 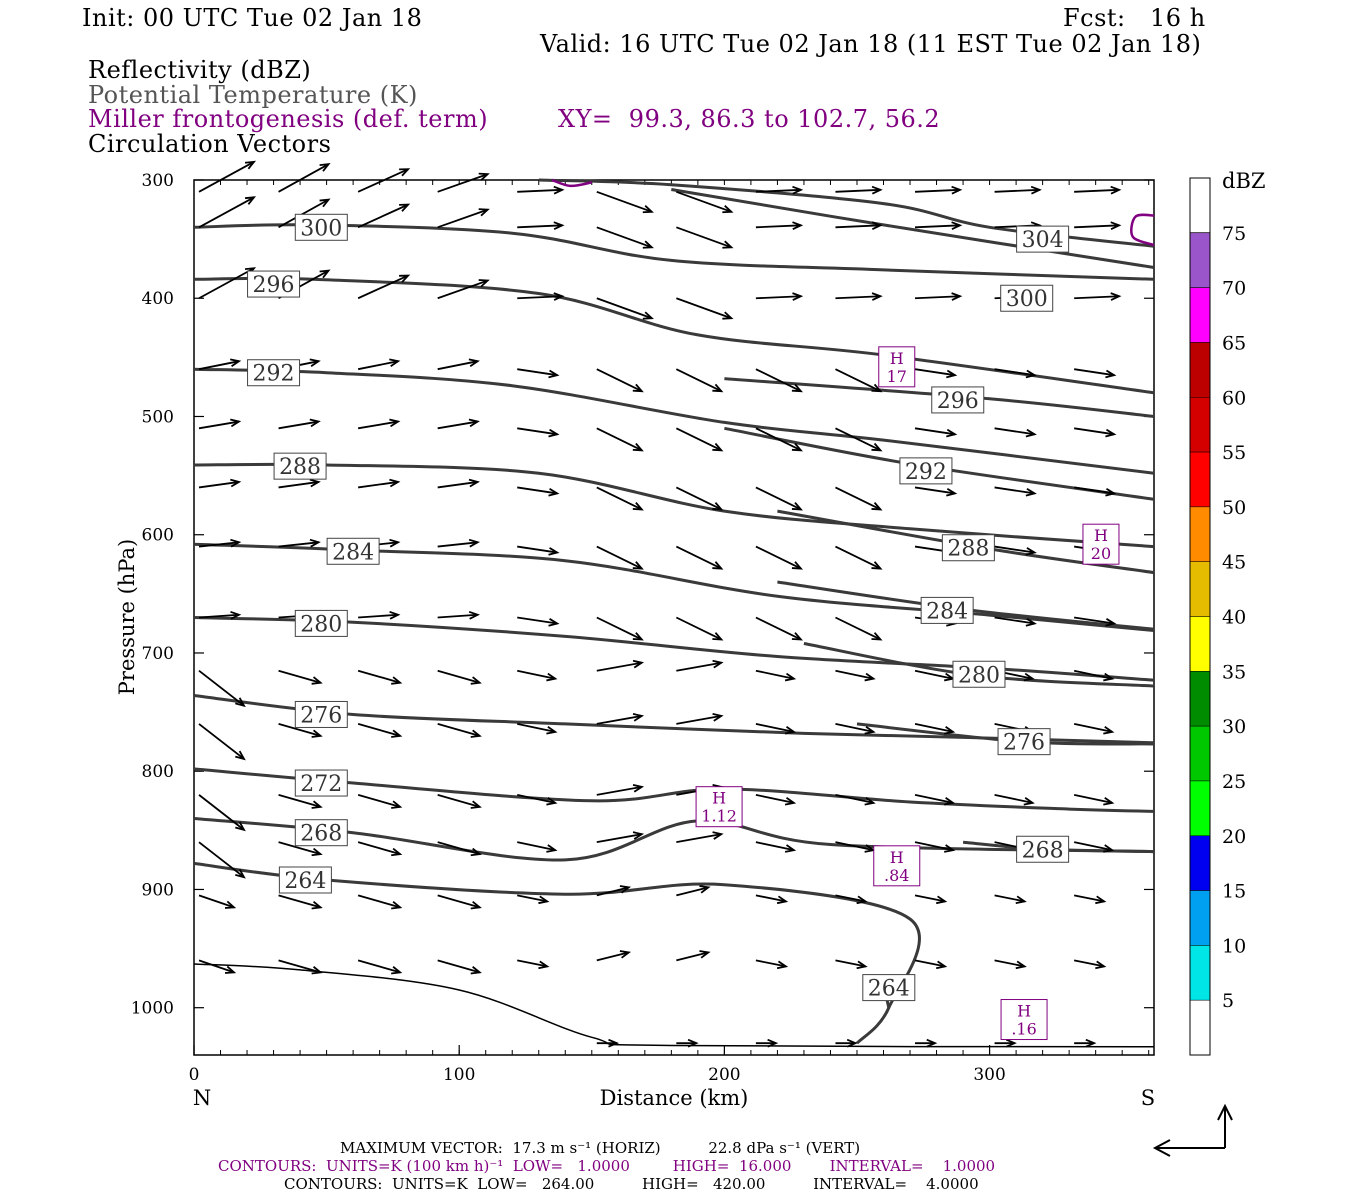 I want to click on theta-contour-label: 296, so click(x=958, y=401).